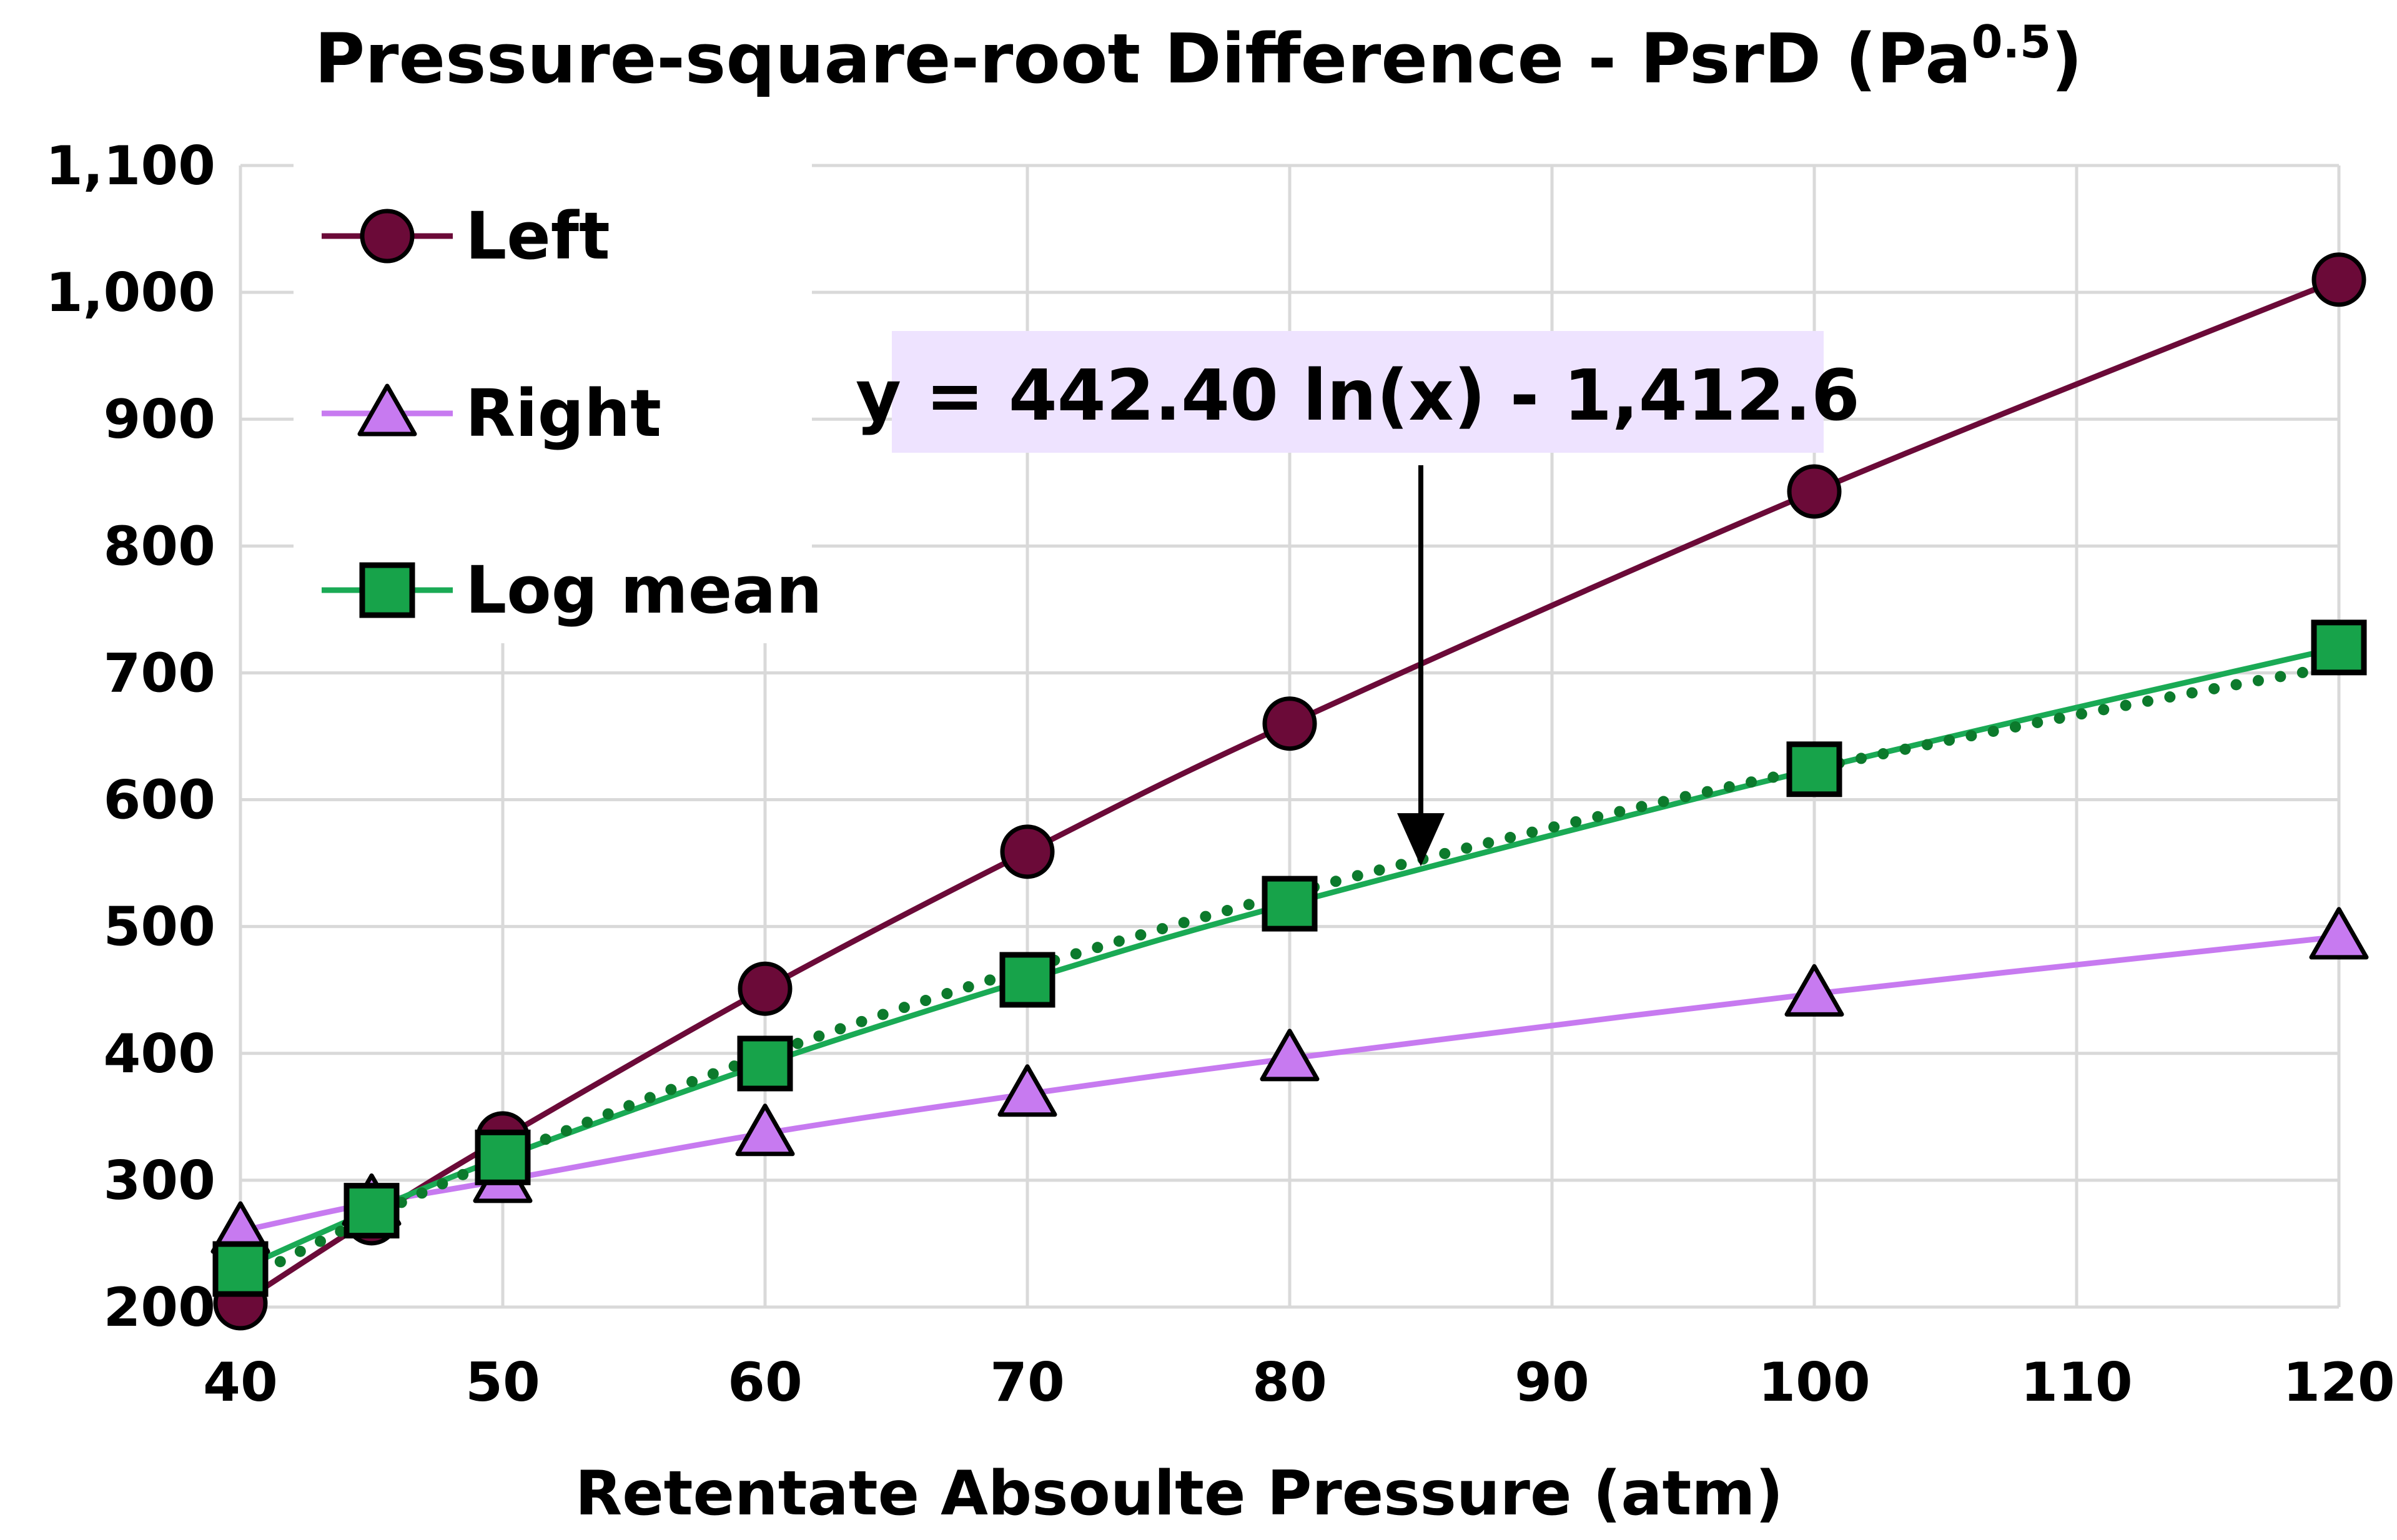 The height and width of the screenshot is (1540, 2397). Describe the element at coordinates (241, 1382) in the screenshot. I see `x-tick-label: 40` at that location.